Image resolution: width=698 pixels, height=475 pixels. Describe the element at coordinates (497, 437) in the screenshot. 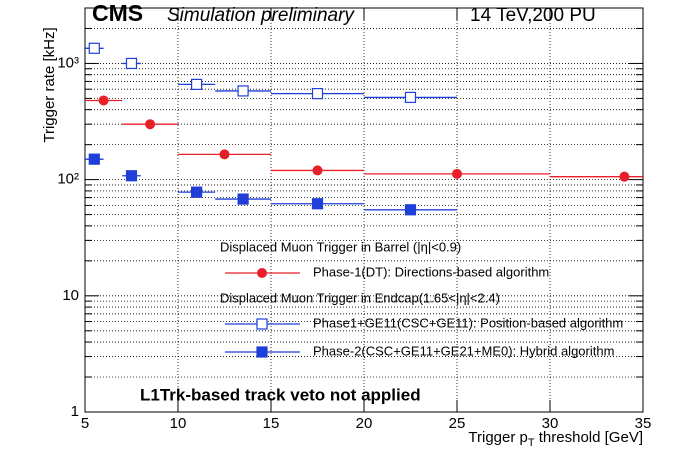

I see `x-label-part: Trigger p` at that location.